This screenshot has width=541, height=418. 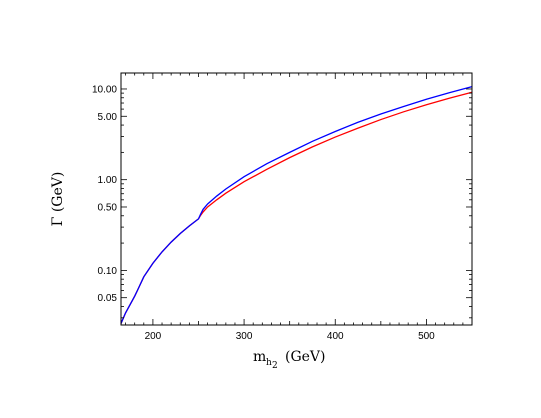 What do you see at coordinates (108, 298) in the screenshot?
I see `y-tick-label: 0.05` at bounding box center [108, 298].